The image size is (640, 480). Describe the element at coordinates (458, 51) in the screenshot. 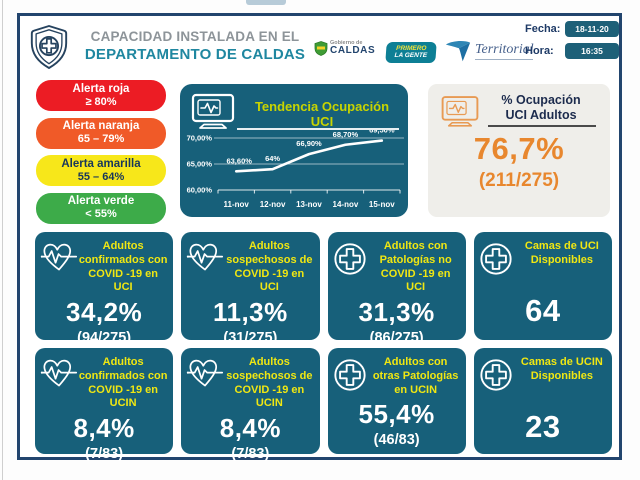

I see `territorial-swoosh-icon` at that location.